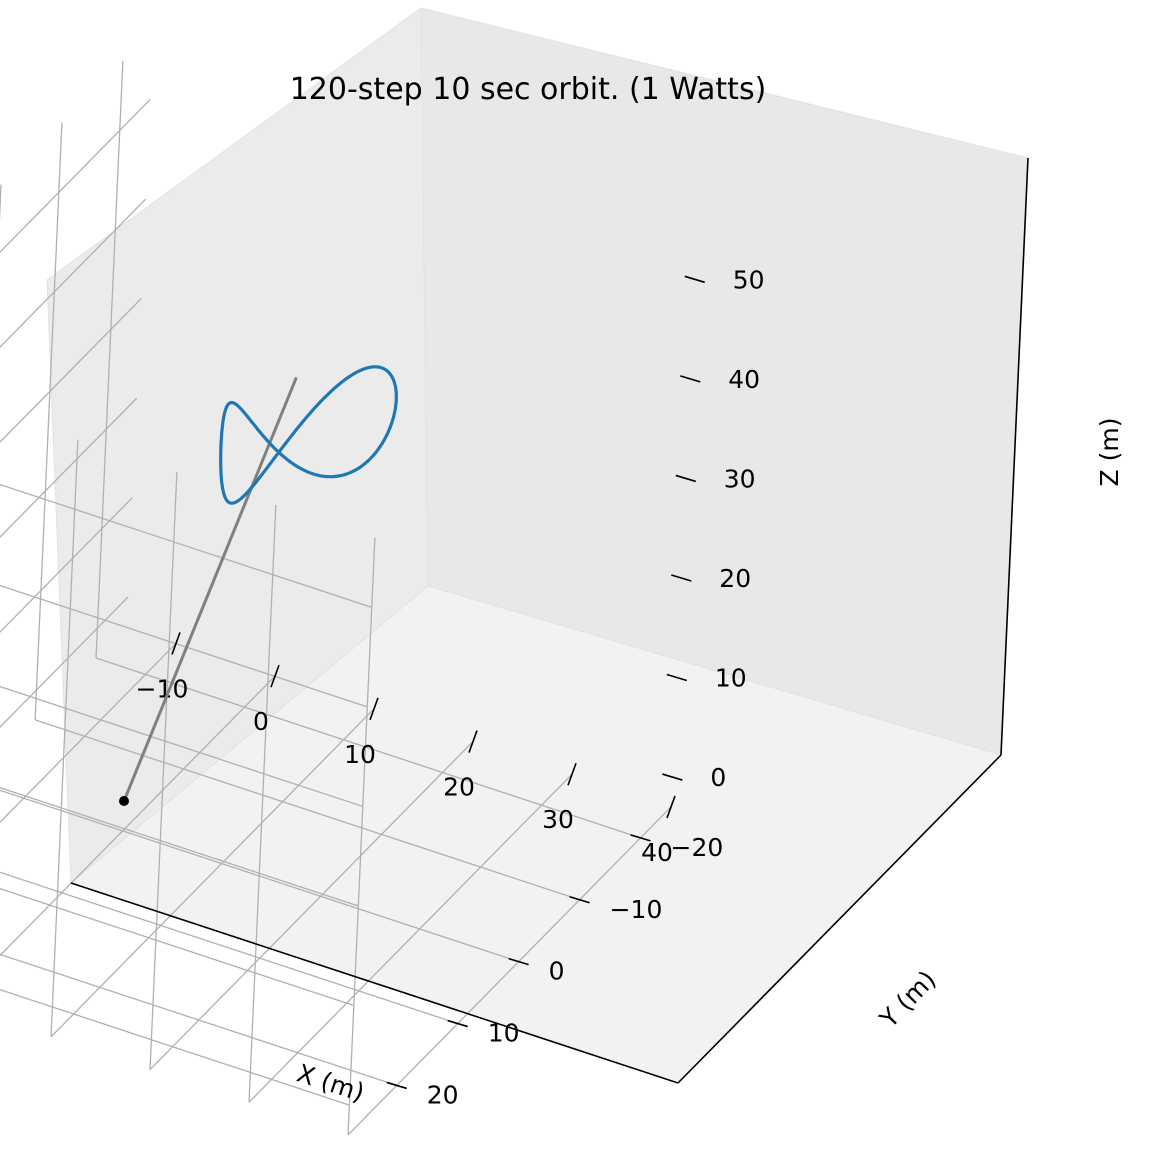 The height and width of the screenshot is (1150, 1150). I want to click on x-tick-label: 0, so click(261, 721).